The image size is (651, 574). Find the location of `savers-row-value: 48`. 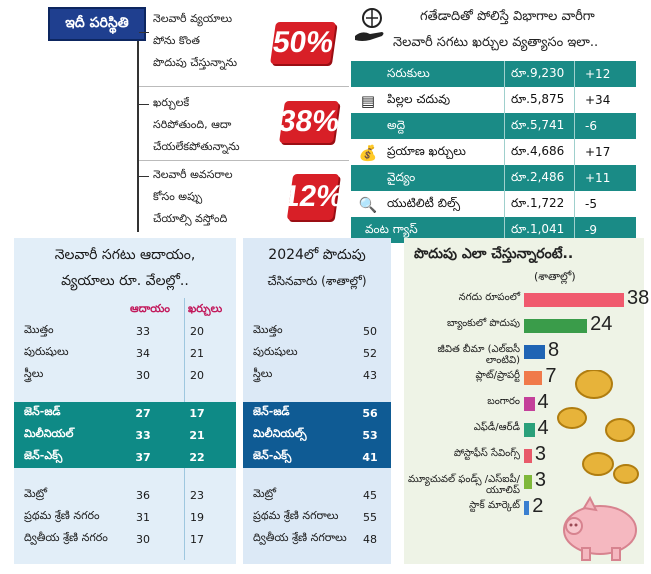

savers-row-value: 48 is located at coordinates (370, 539).